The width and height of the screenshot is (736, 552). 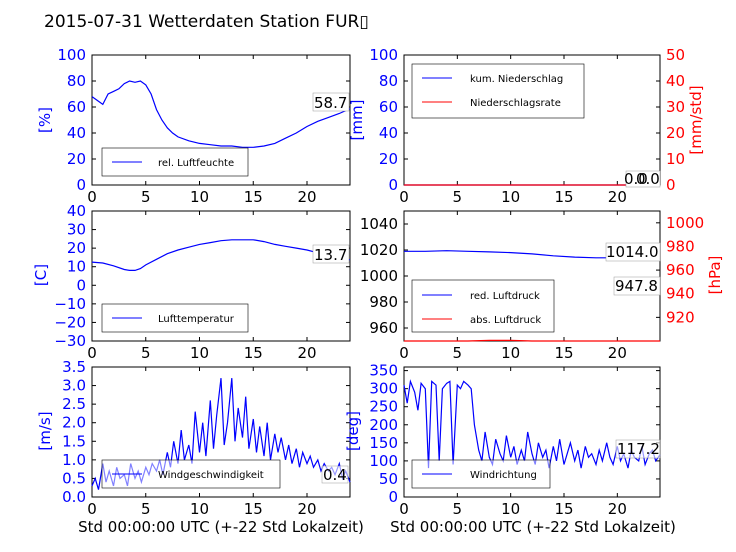 What do you see at coordinates (533, 527) in the screenshot?
I see `xlabel-right: Std 00:00:00 UTC (+-22 Std Lokalzeit)` at bounding box center [533, 527].